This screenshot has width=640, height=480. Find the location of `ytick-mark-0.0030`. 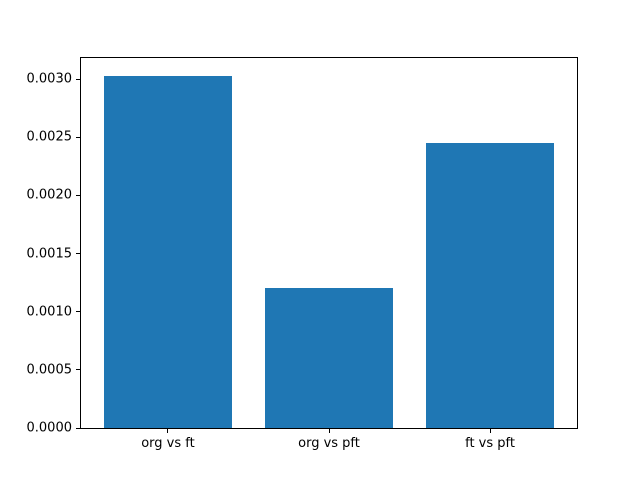

ytick-mark-0.0030 is located at coordinates (78, 79).